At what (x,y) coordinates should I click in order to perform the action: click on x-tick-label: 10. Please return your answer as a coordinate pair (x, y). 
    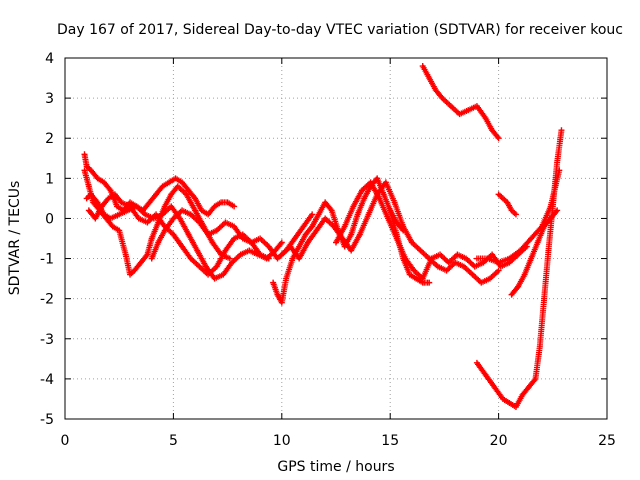
    Looking at the image, I should click on (282, 441).